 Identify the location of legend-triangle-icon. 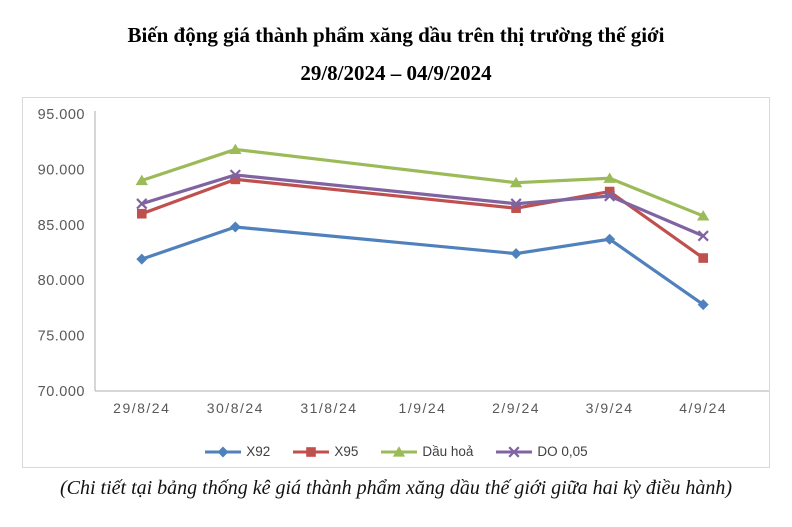
(399, 451).